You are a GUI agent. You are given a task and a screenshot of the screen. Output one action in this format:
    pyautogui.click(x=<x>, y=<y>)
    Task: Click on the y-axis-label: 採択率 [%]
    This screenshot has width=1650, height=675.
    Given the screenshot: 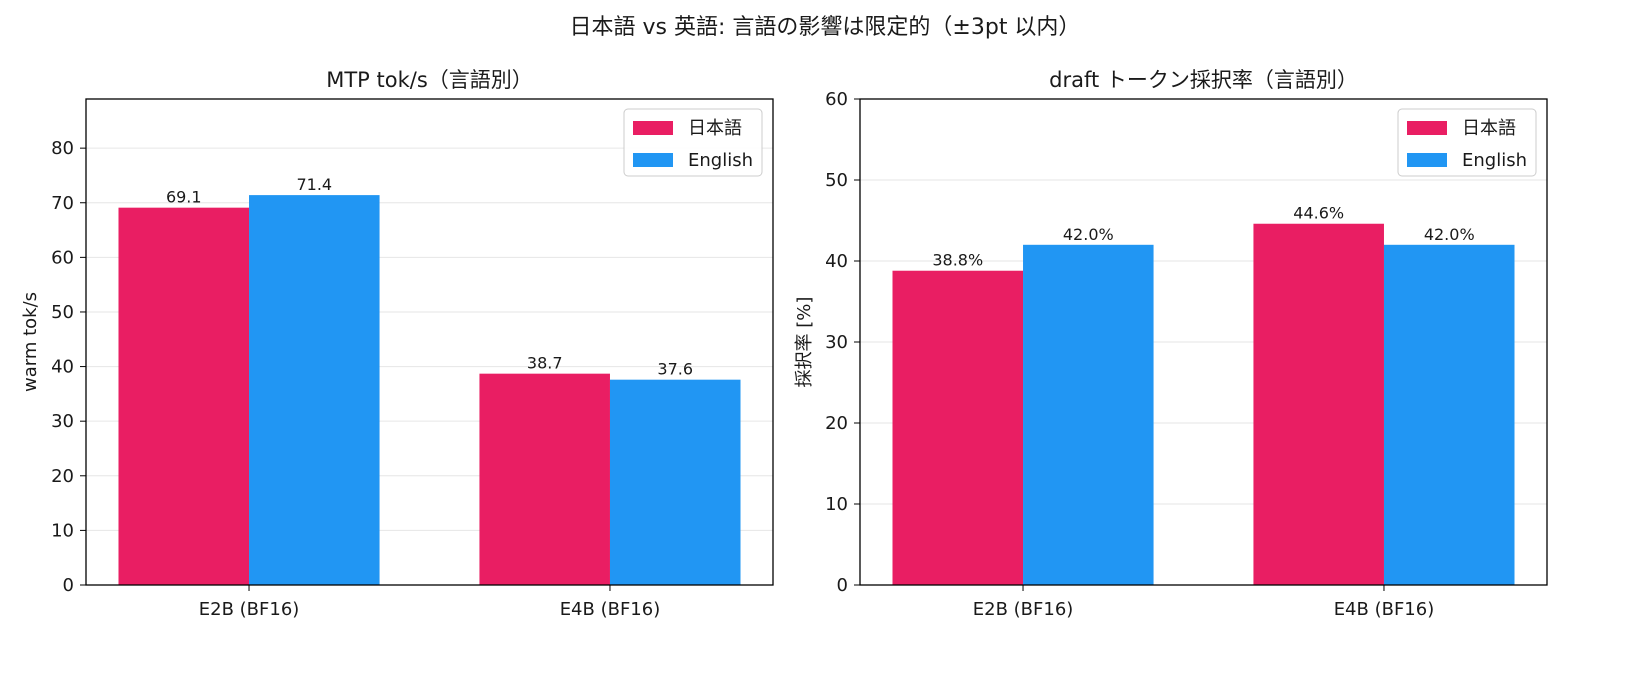 What is the action you would take?
    pyautogui.click(x=804, y=342)
    